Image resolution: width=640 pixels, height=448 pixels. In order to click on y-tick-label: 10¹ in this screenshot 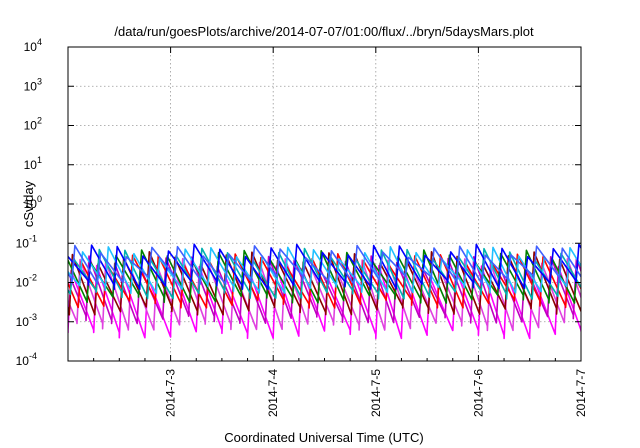, I will do `click(33, 163)`.